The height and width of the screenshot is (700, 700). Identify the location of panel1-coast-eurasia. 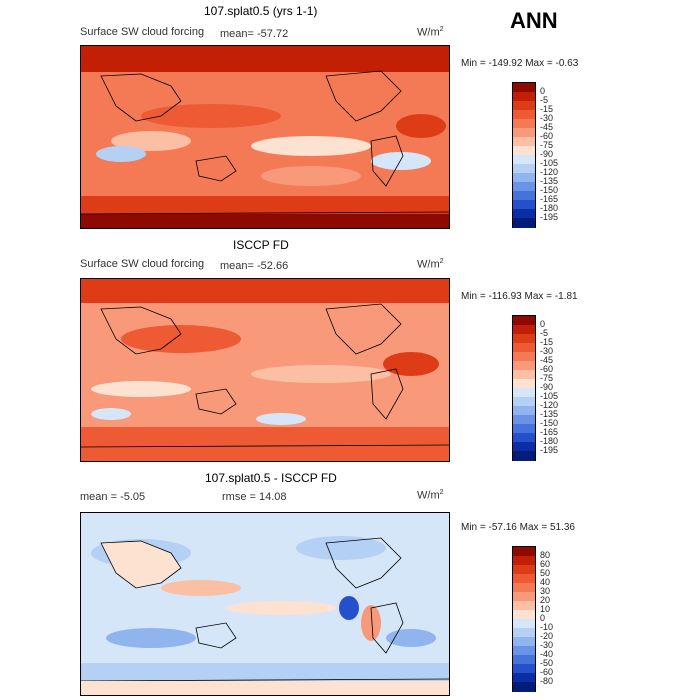
(141, 97).